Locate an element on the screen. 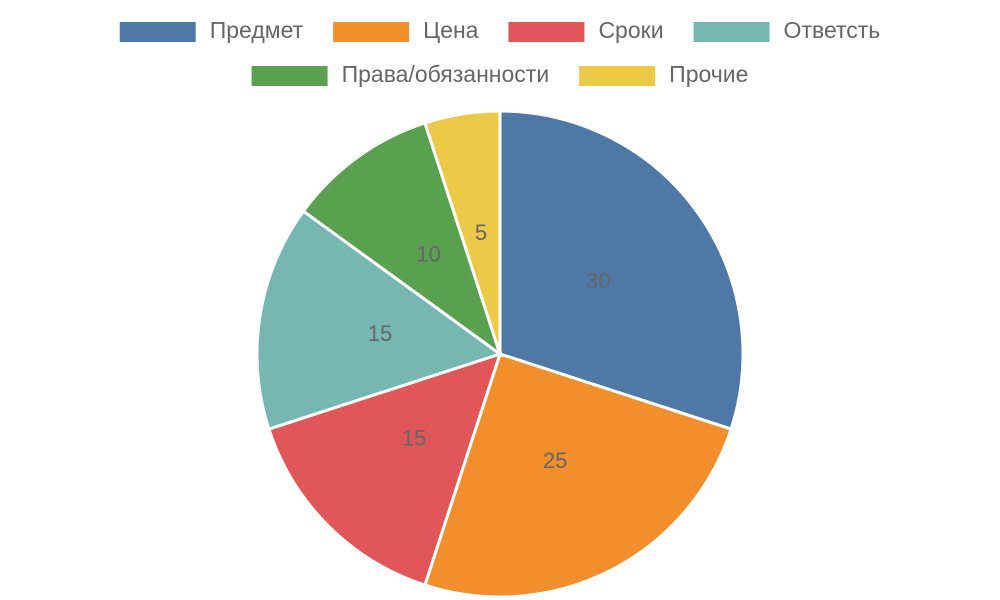 The image size is (1000, 600). legend-label: Прочие is located at coordinates (708, 74).